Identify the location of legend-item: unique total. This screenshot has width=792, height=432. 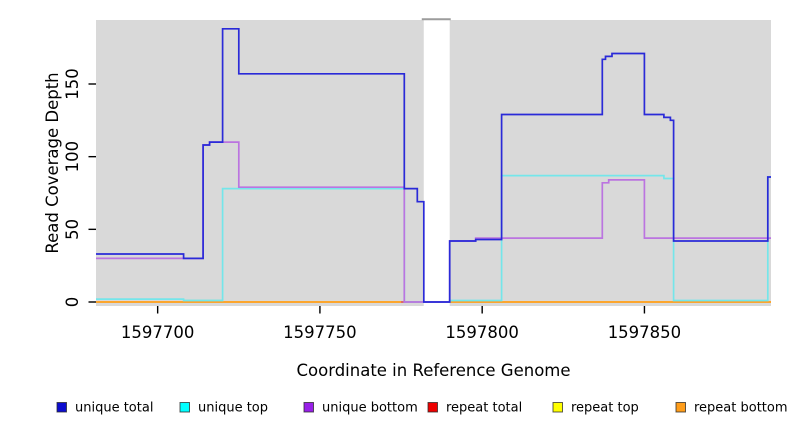
(104, 408).